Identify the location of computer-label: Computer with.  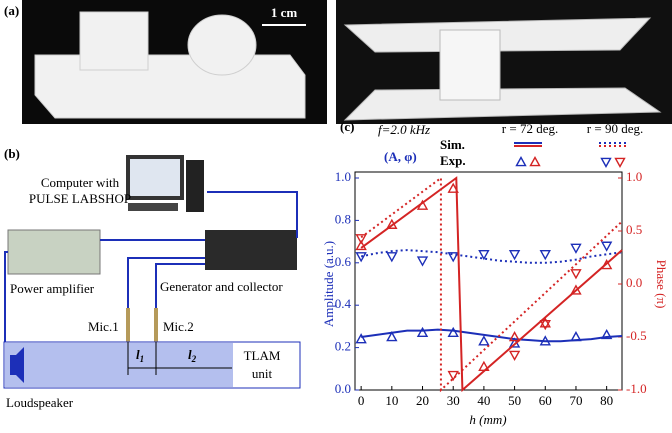
(80, 182).